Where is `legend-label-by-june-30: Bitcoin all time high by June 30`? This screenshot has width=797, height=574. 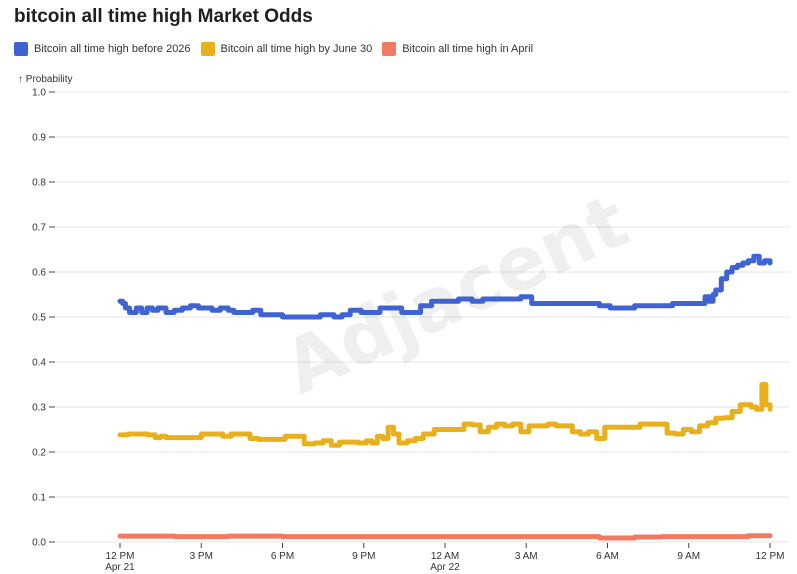 legend-label-by-june-30: Bitcoin all time high by June 30 is located at coordinates (296, 49).